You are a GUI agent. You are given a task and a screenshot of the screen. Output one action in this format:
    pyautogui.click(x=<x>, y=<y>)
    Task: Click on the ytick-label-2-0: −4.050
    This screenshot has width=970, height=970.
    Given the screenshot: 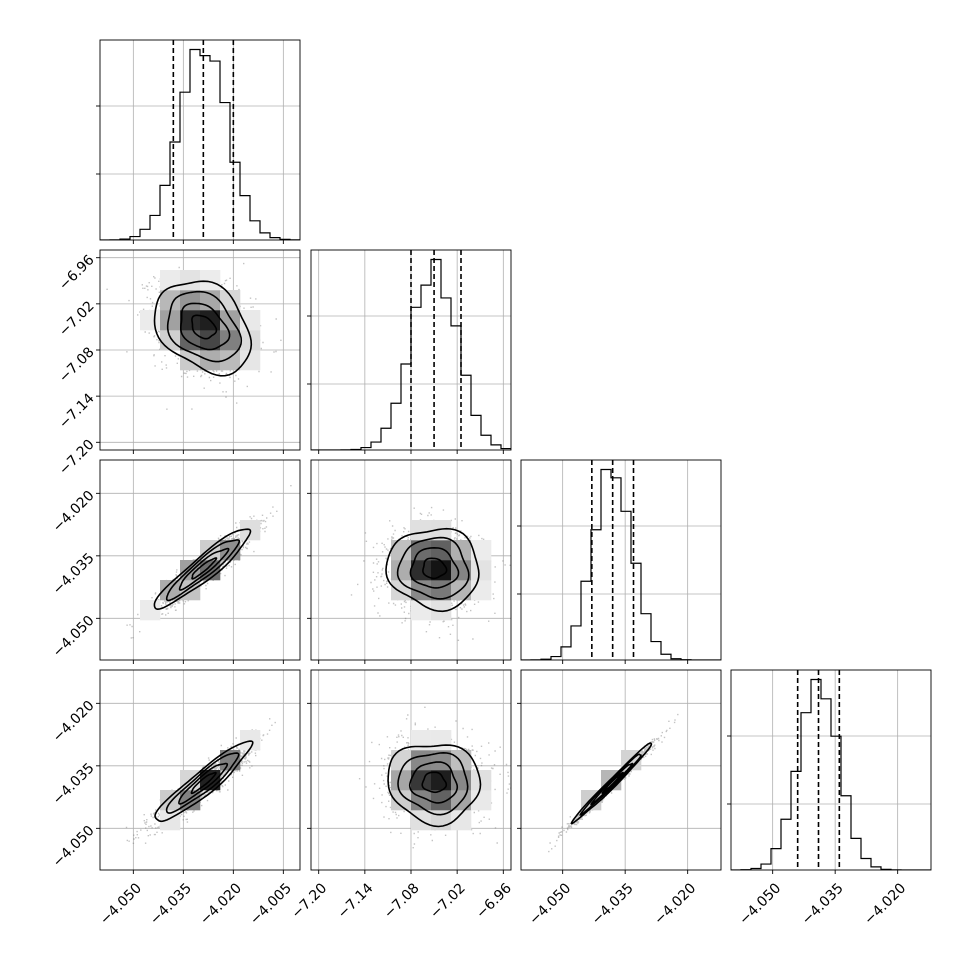 What is the action you would take?
    pyautogui.click(x=74, y=637)
    